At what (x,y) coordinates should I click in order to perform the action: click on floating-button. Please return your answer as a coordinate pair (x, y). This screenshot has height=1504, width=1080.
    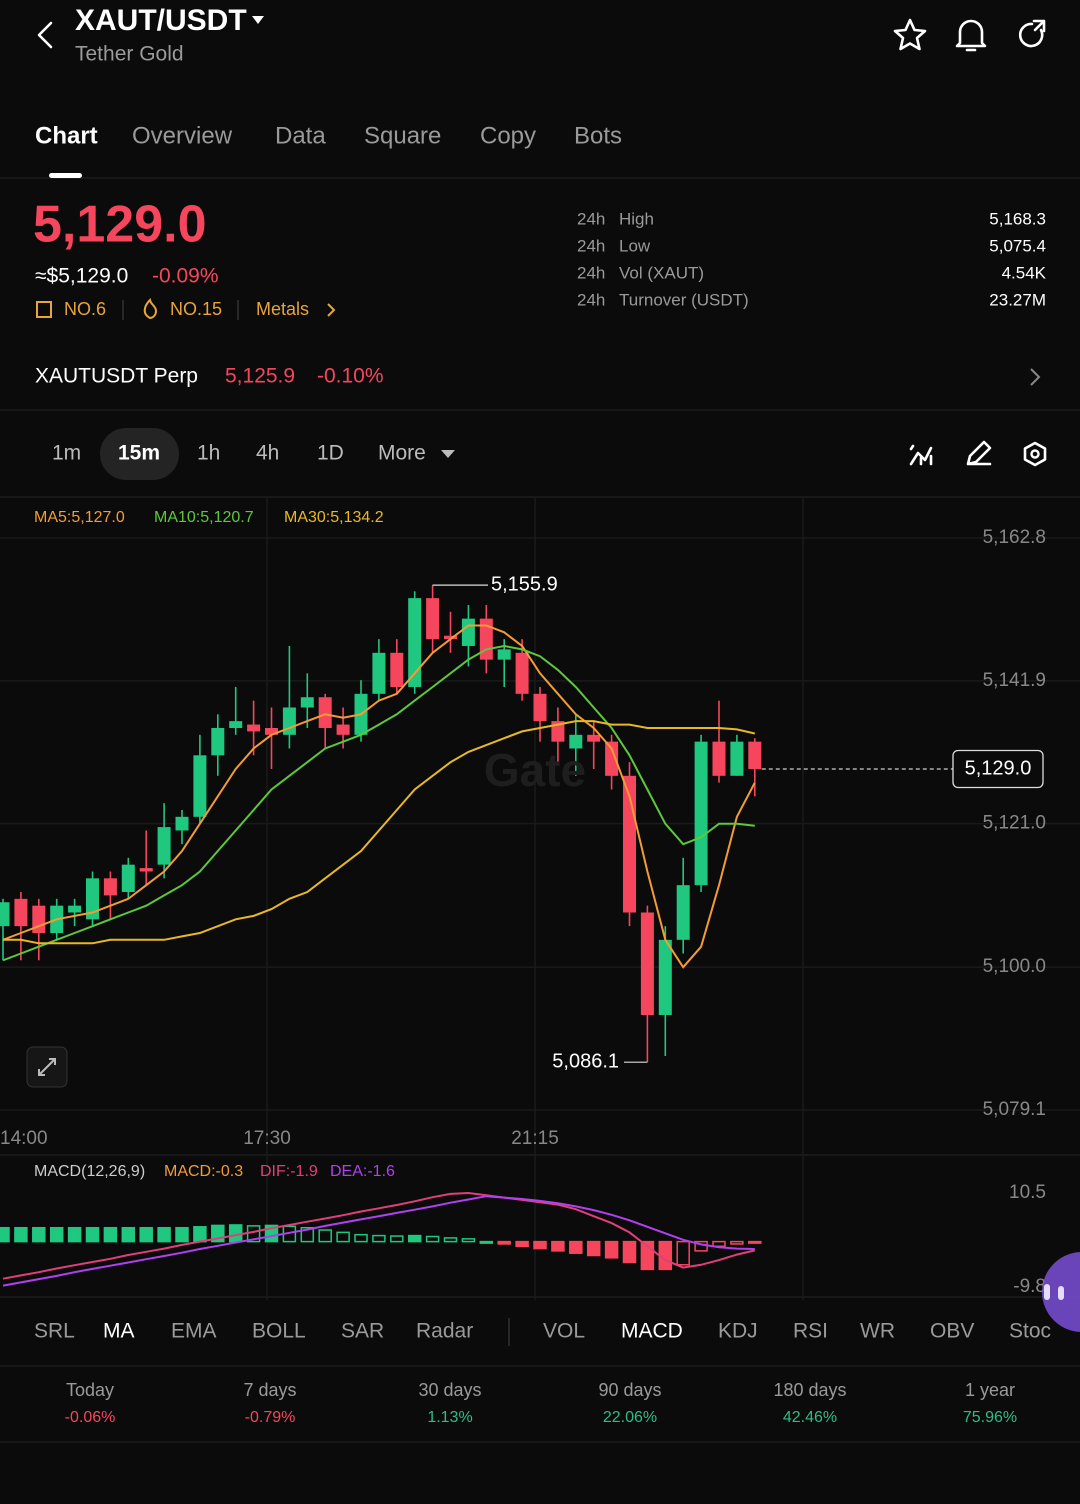
    Looking at the image, I should click on (1061, 1292).